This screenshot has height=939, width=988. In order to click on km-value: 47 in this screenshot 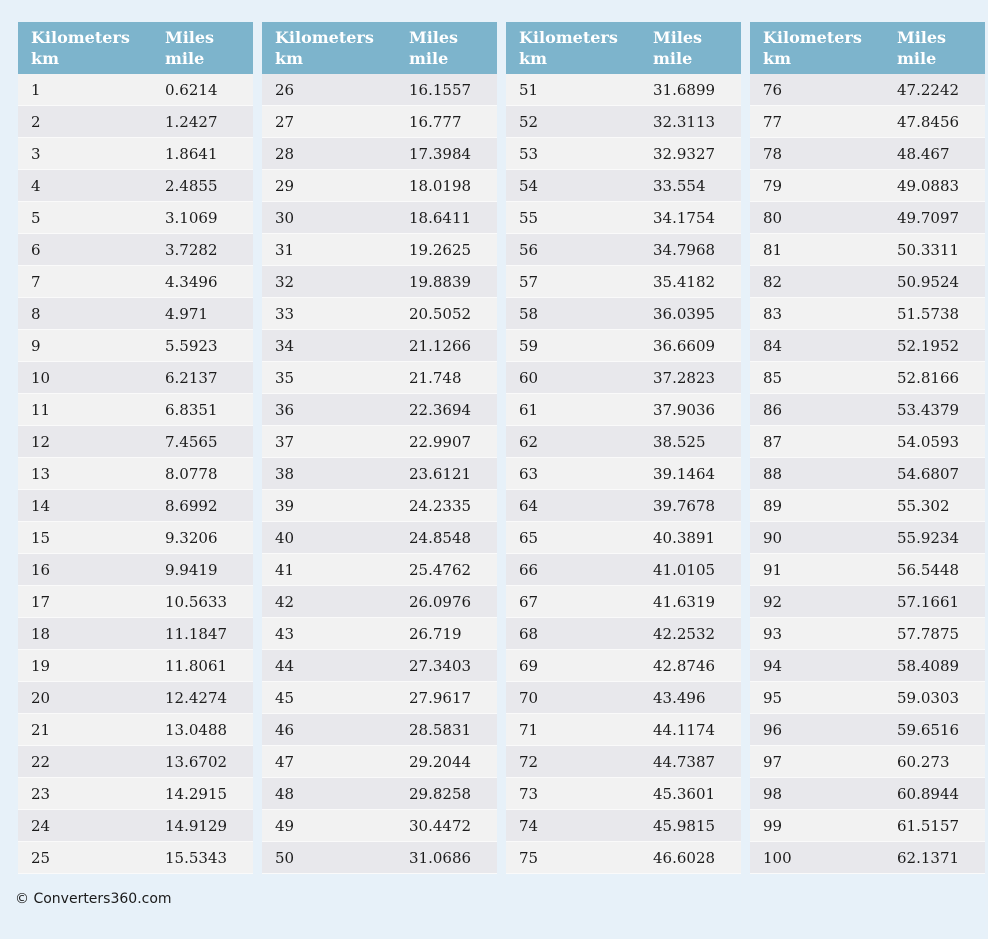, I will do `click(285, 761)`.